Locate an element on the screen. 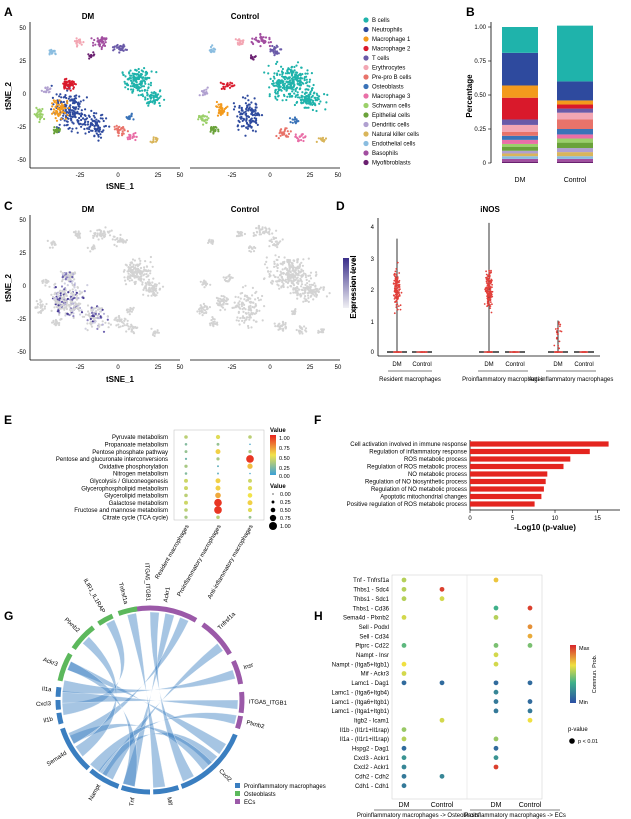 This screenshot has width=631, height=819. legend-label: Erythrocytes is located at coordinates (388, 69).